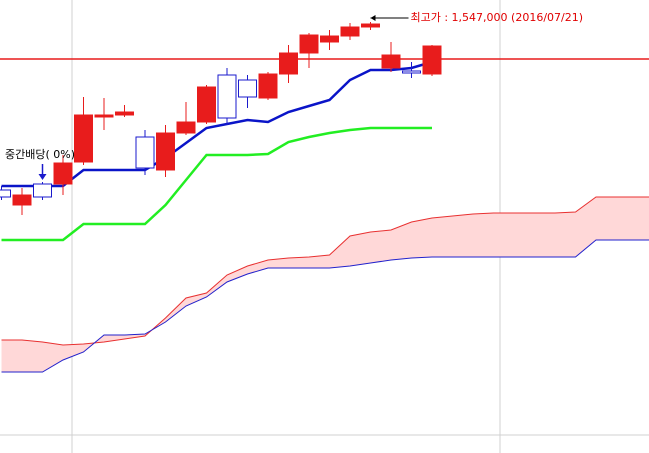 This screenshot has width=649, height=453. Describe the element at coordinates (497, 17) in the screenshot. I see `annotation: 최고가 : 1,547,000 (2016/07/21)` at that location.